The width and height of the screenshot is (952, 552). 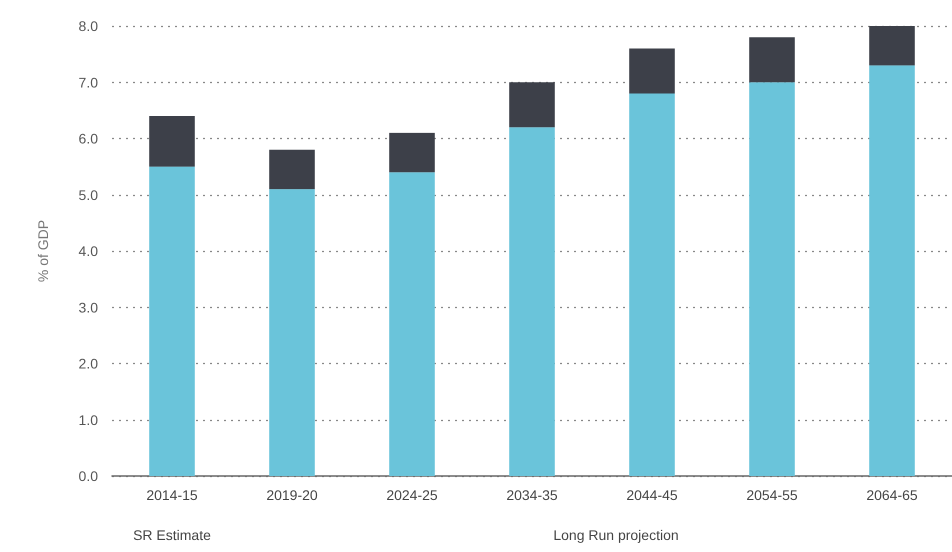 What do you see at coordinates (88, 194) in the screenshot?
I see `y-tick-label: 5.0` at bounding box center [88, 194].